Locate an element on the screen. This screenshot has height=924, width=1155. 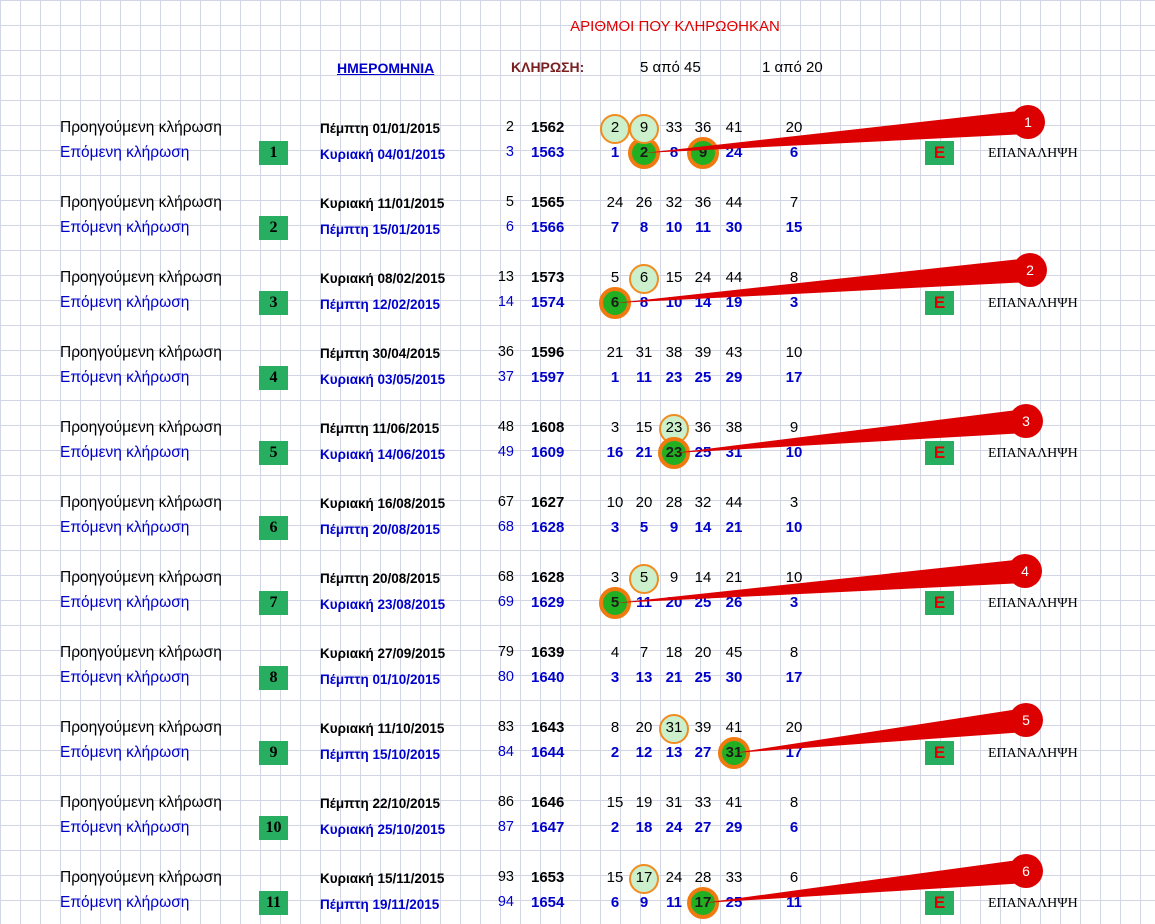
prev-main-number: 20 is located at coordinates (644, 727).